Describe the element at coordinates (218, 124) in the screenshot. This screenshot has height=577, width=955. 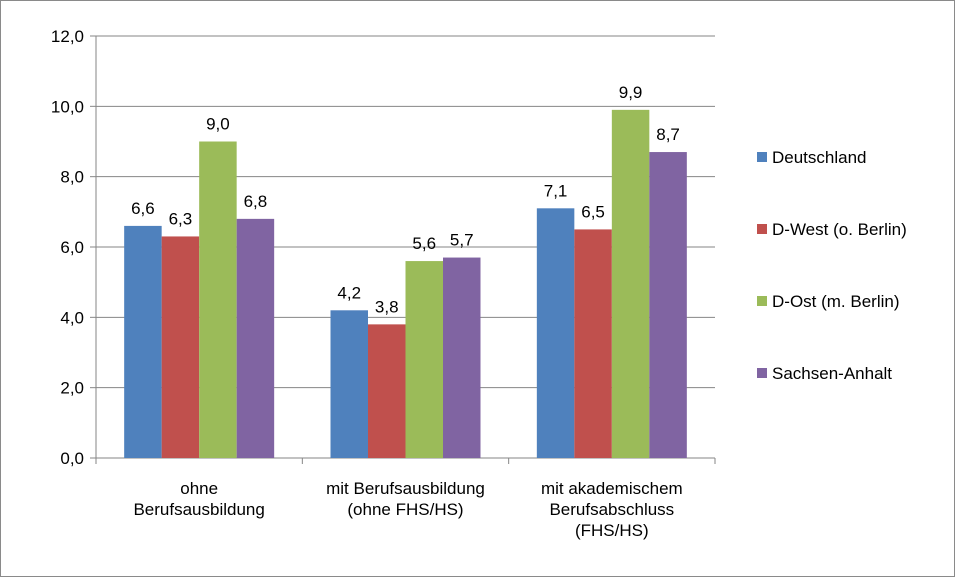
I see `data-label: 9,0` at that location.